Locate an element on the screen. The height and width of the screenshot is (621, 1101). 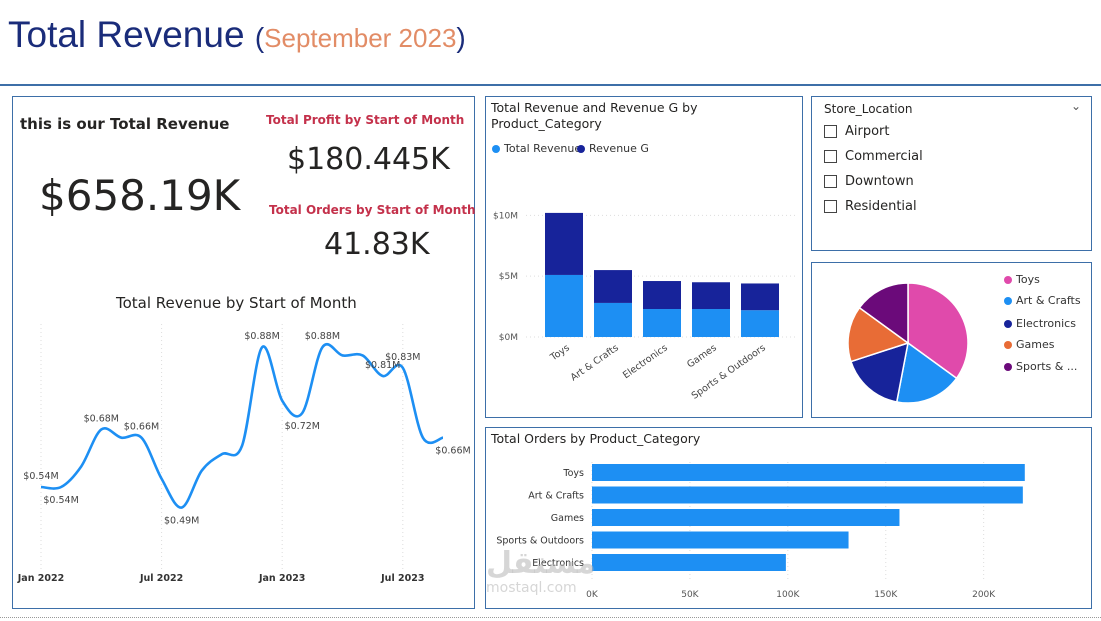
page-title-paren-open: ( is located at coordinates (259, 37).